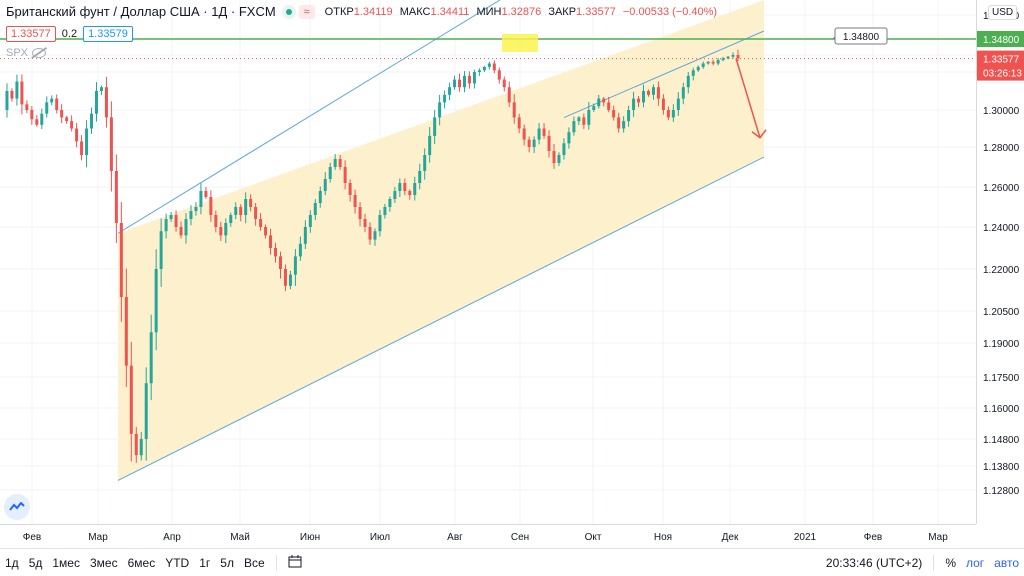 This screenshot has width=1024, height=576. What do you see at coordinates (141, 562) in the screenshot?
I see `range-6m-button: 6мес` at bounding box center [141, 562].